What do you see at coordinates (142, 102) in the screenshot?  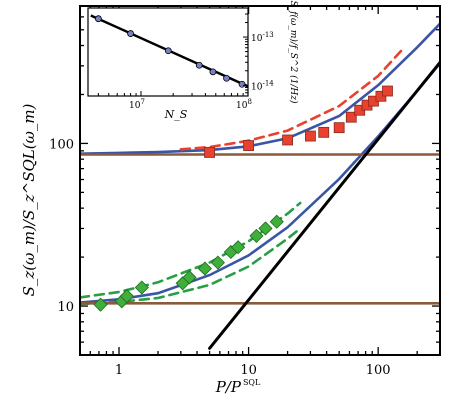 I see `inset-x-tick-exponent: 7` at bounding box center [142, 102].